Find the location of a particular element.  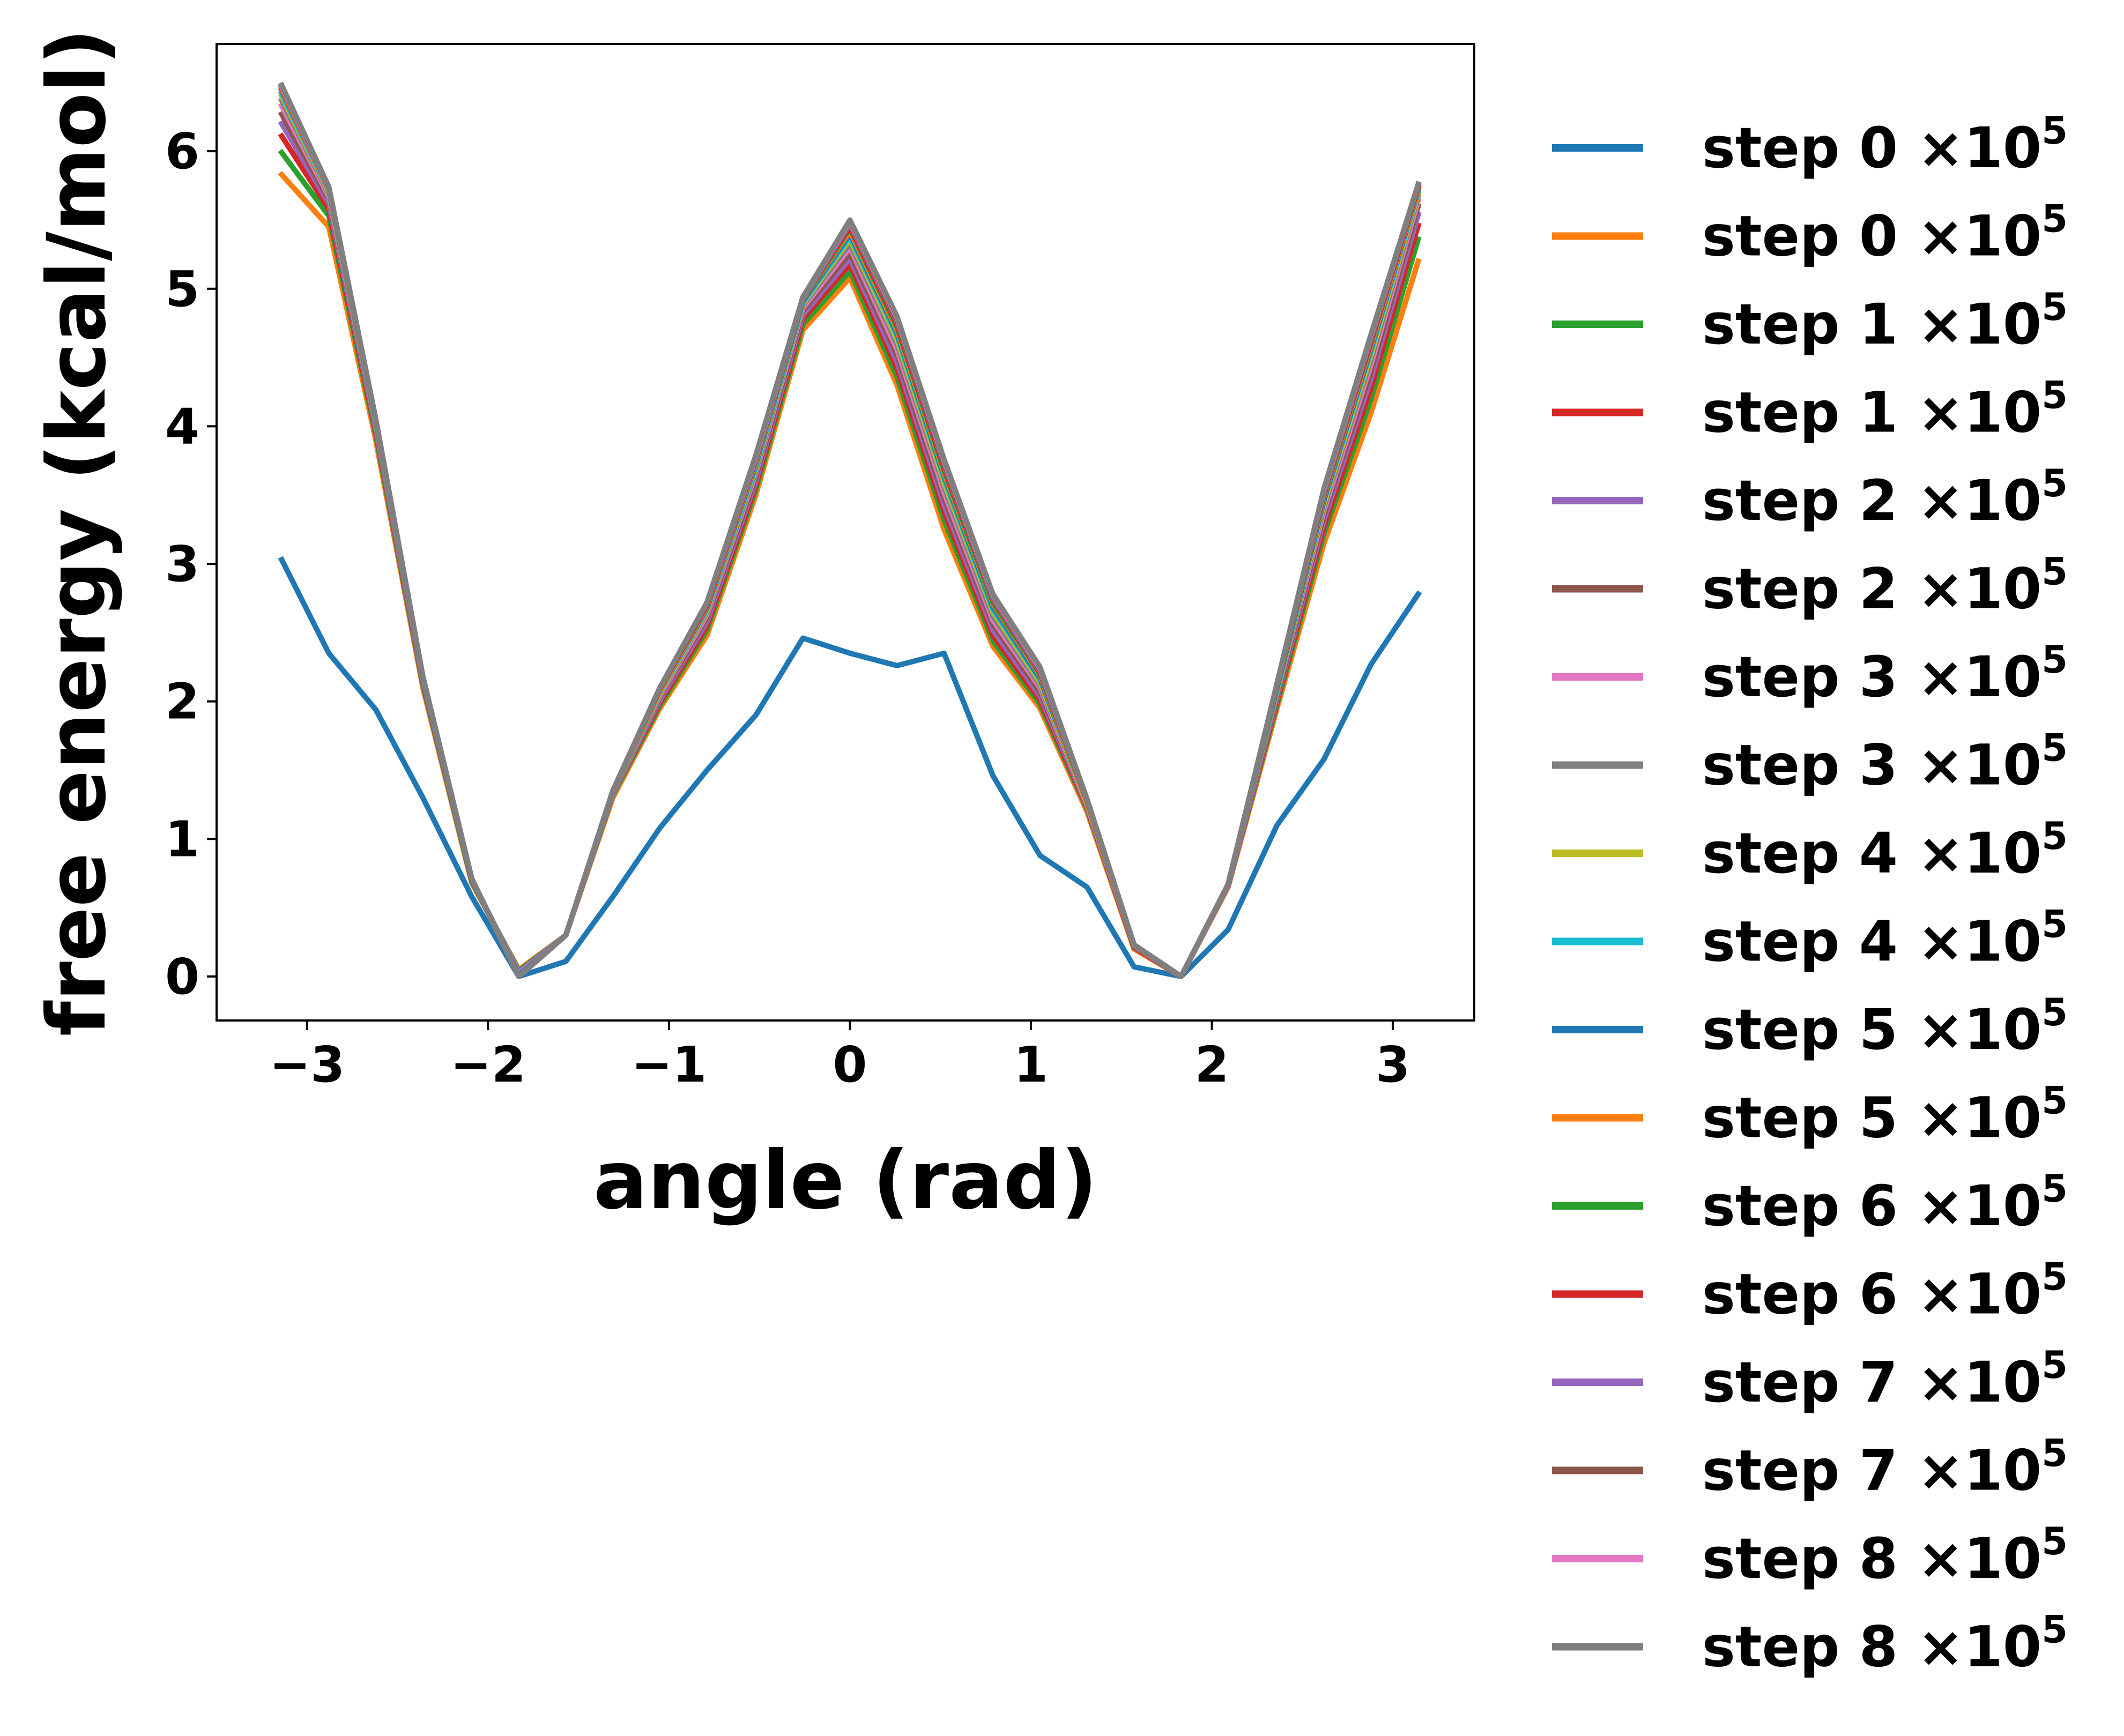

y-tick-label: 1 is located at coordinates (182, 839).